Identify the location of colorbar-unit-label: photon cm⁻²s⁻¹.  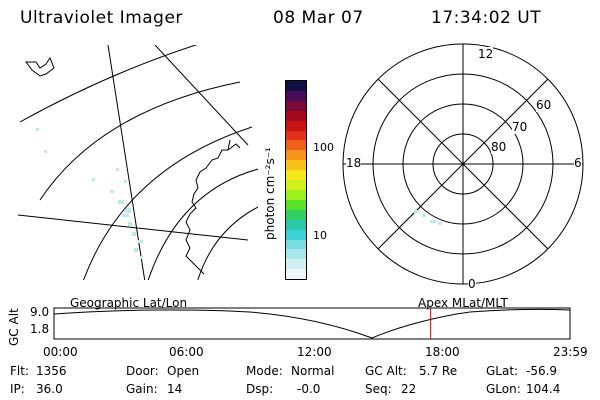
(270, 193).